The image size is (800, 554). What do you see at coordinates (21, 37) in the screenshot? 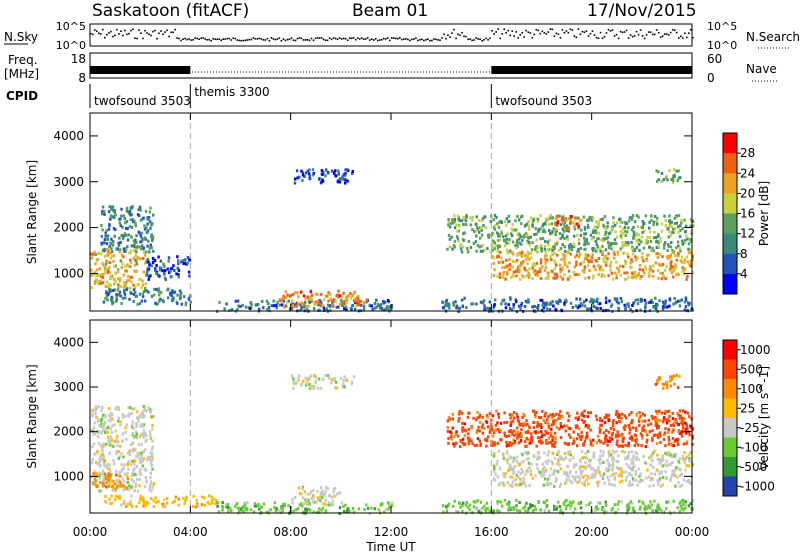
I see `nsky-label: N.Sky` at bounding box center [21, 37].